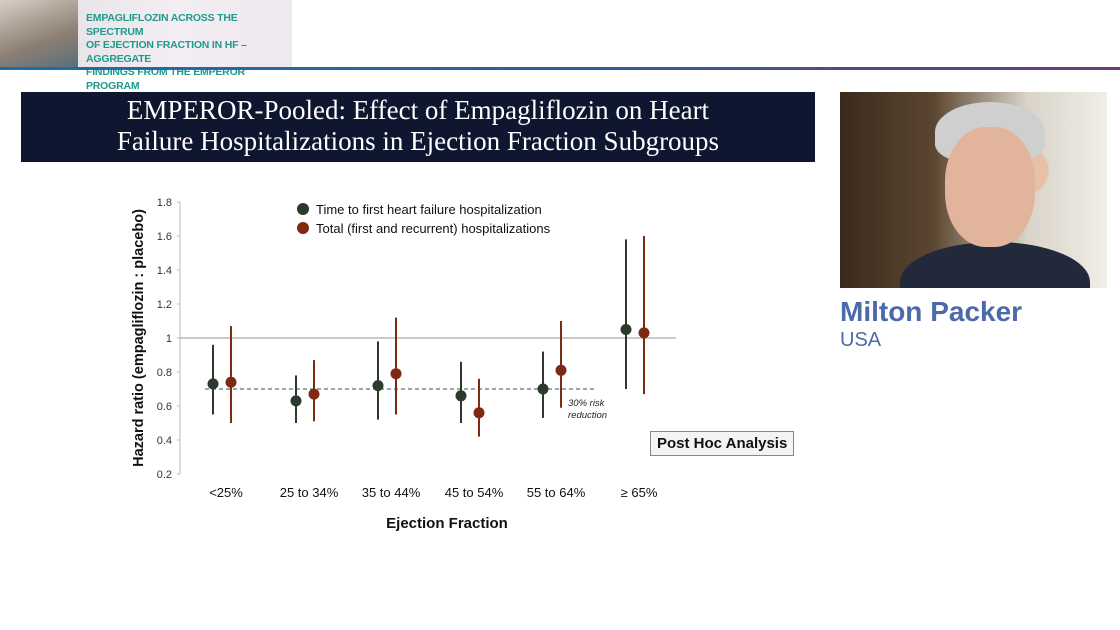 The image size is (1120, 630). What do you see at coordinates (164, 475) in the screenshot?
I see `y-tick-label: 0.2` at bounding box center [164, 475].